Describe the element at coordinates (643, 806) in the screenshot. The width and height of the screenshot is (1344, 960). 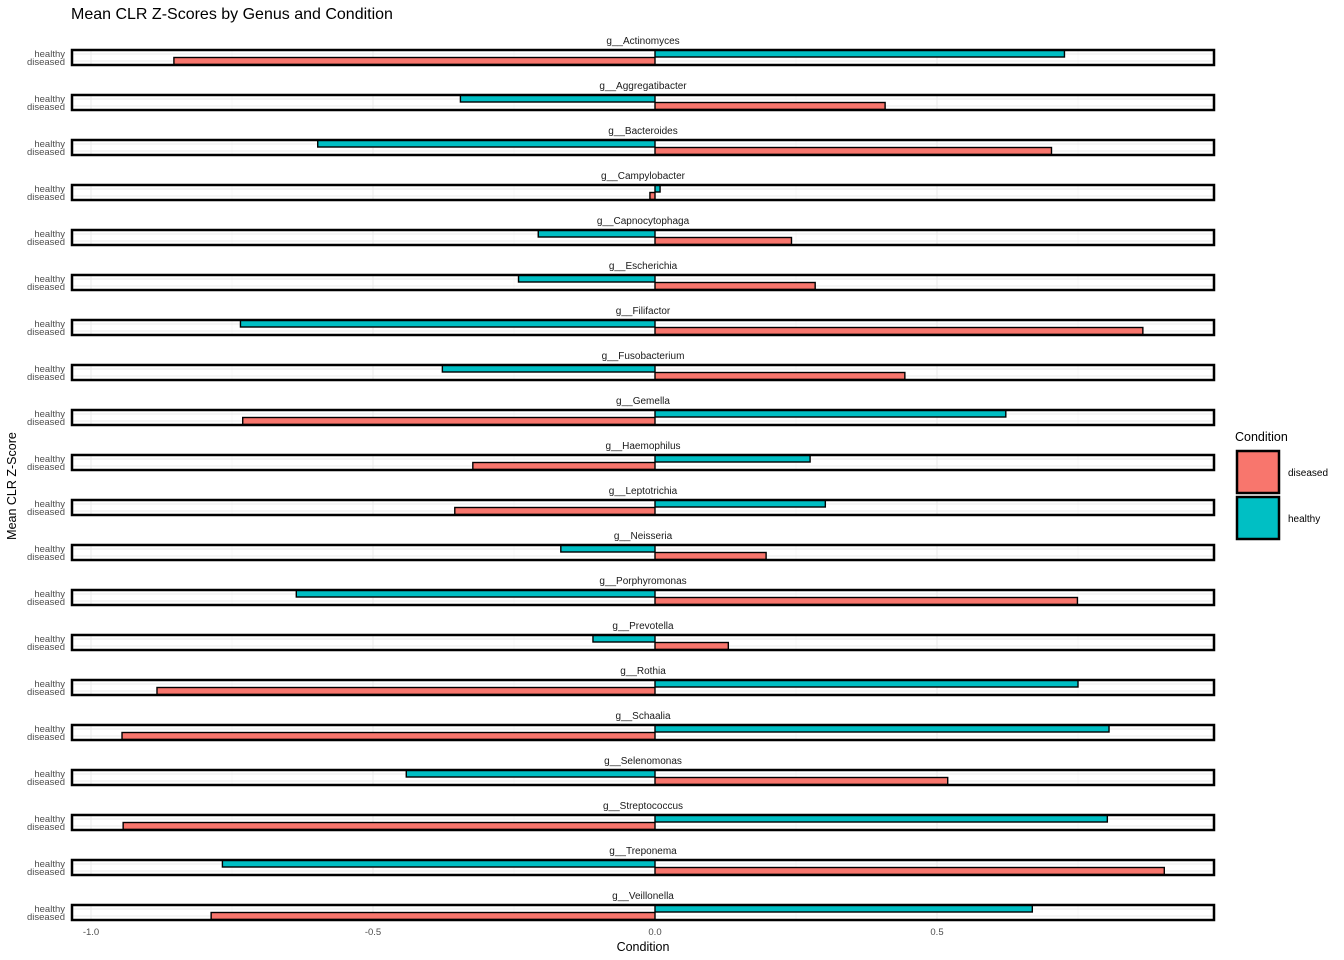
I see `facet-label: g__Streptococcus` at that location.